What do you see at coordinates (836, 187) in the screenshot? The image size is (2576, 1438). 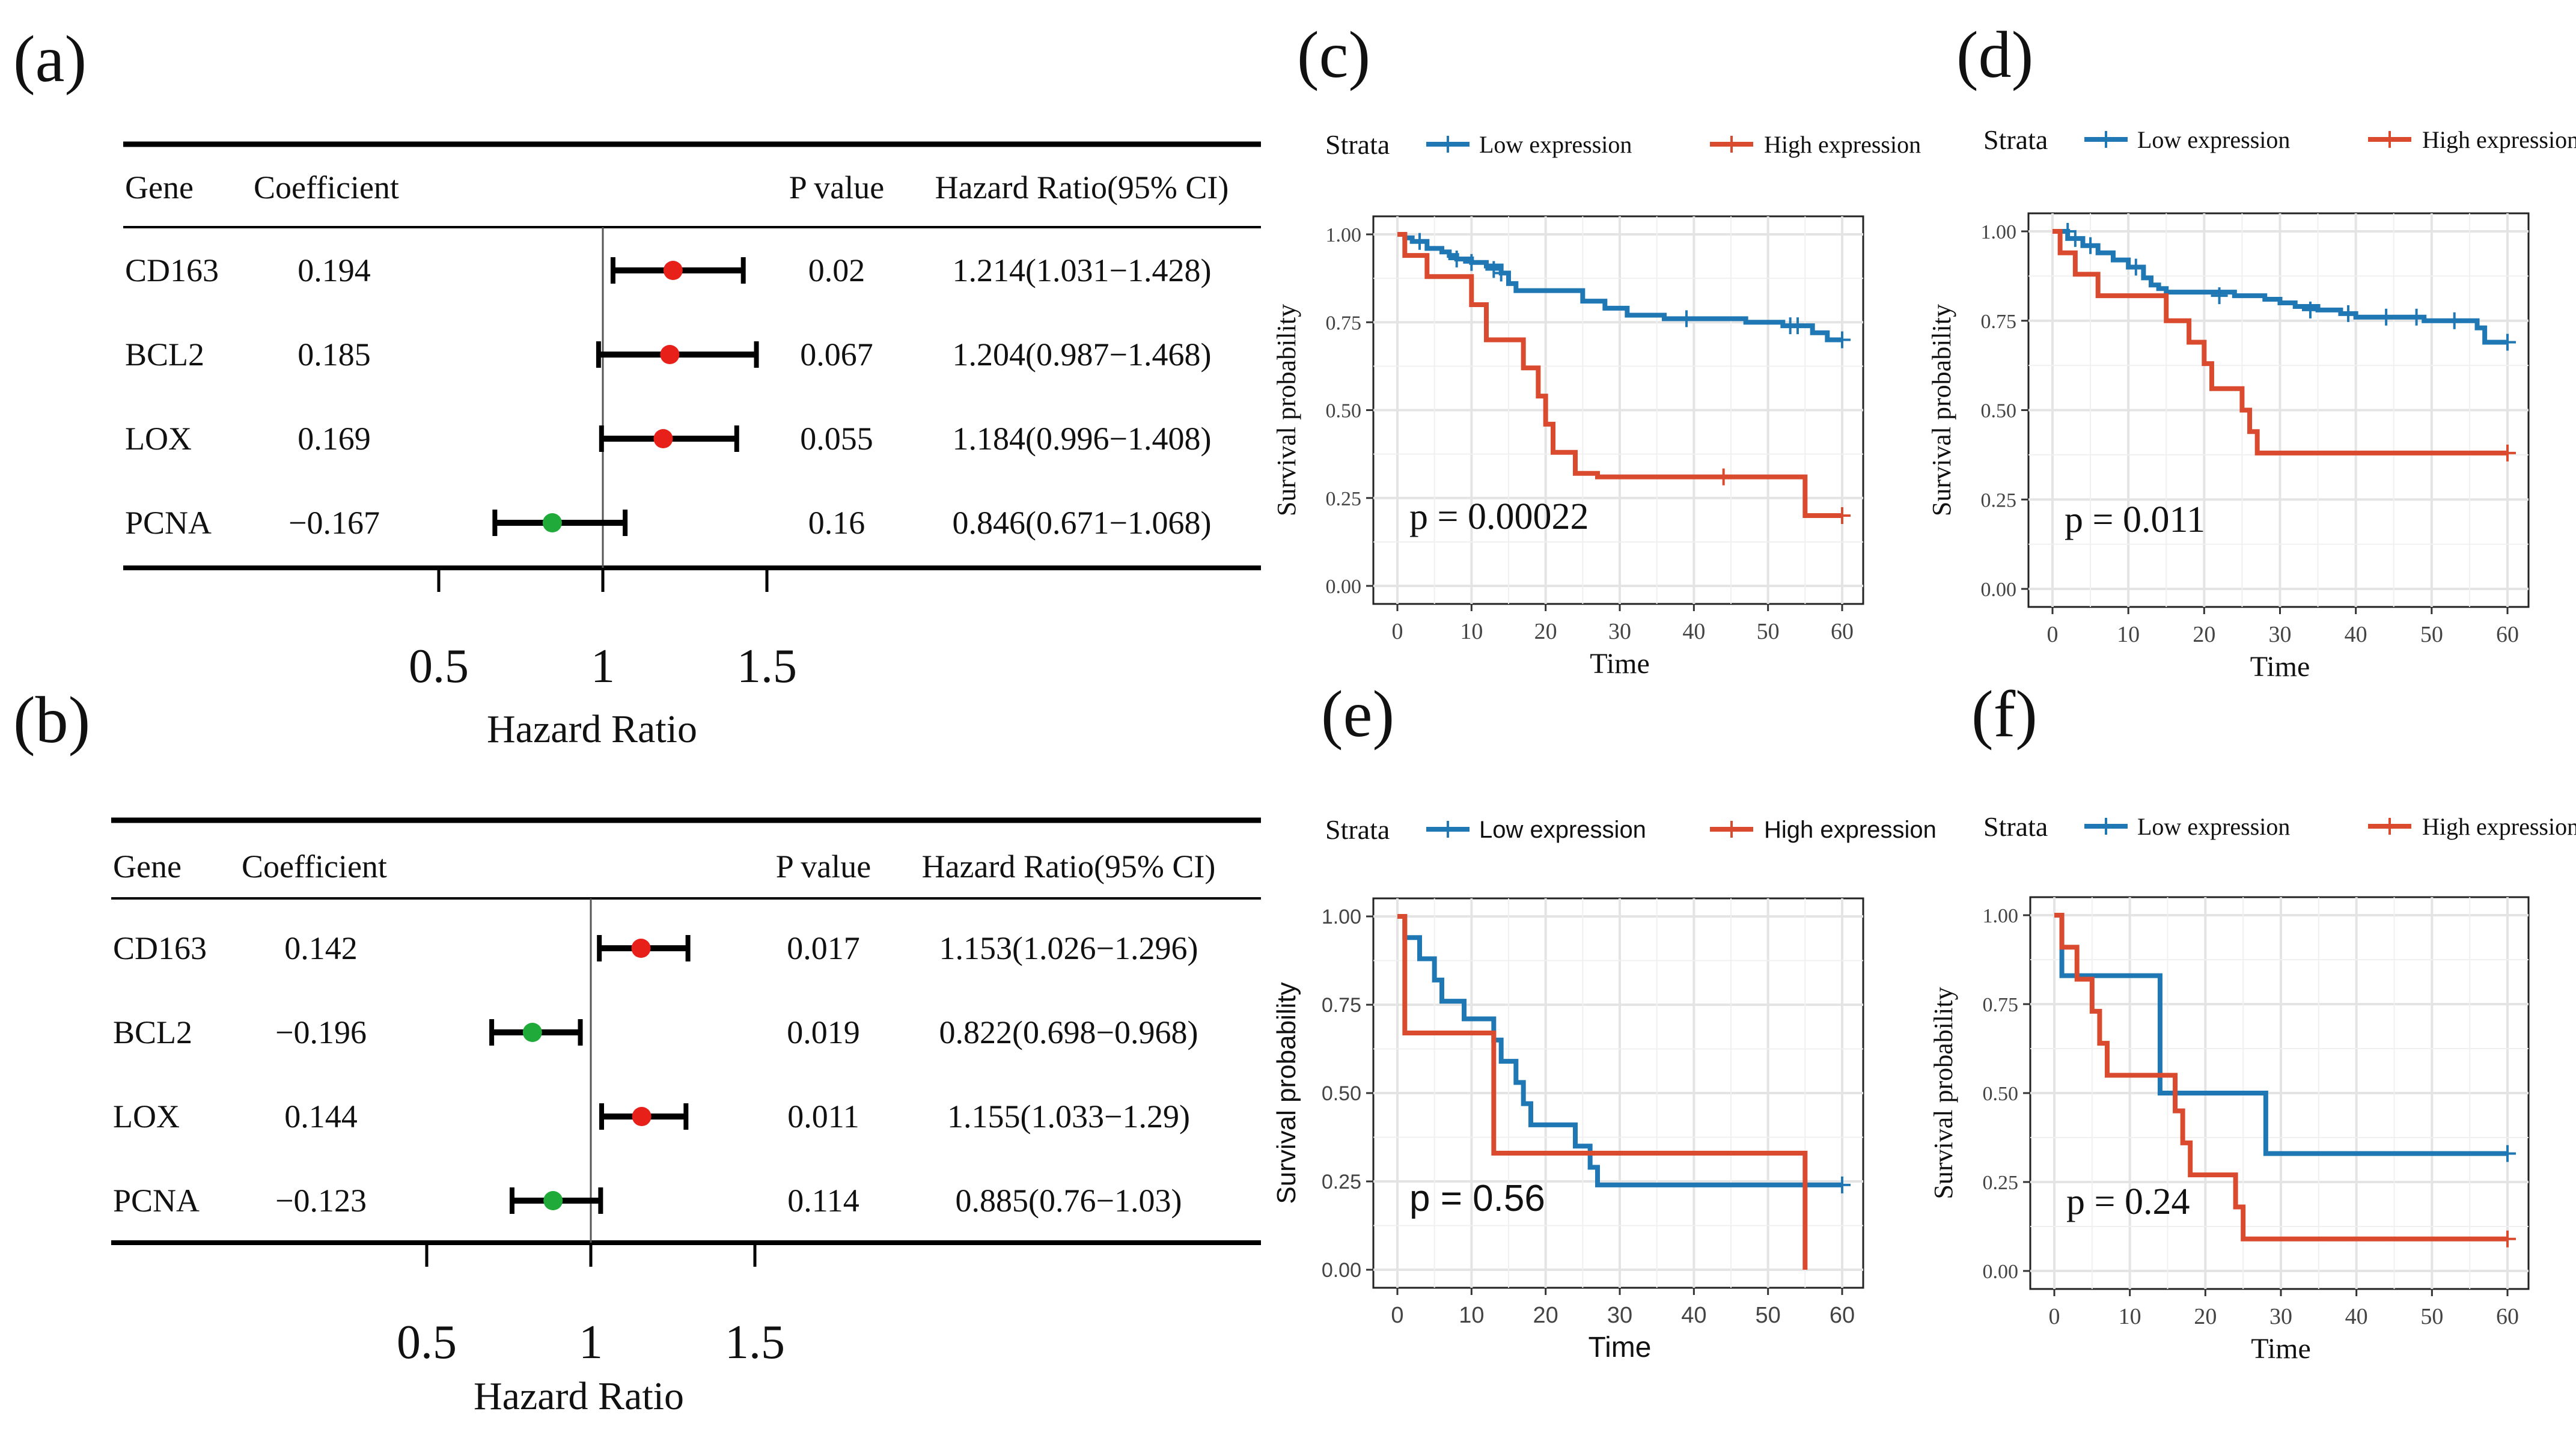 I see `header-pvalue: P value` at bounding box center [836, 187].